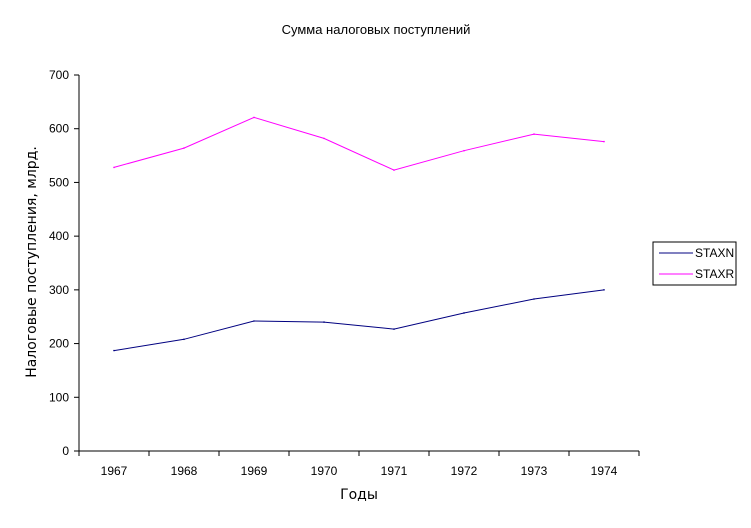  I want to click on x-tick-label: 1973, so click(534, 471).